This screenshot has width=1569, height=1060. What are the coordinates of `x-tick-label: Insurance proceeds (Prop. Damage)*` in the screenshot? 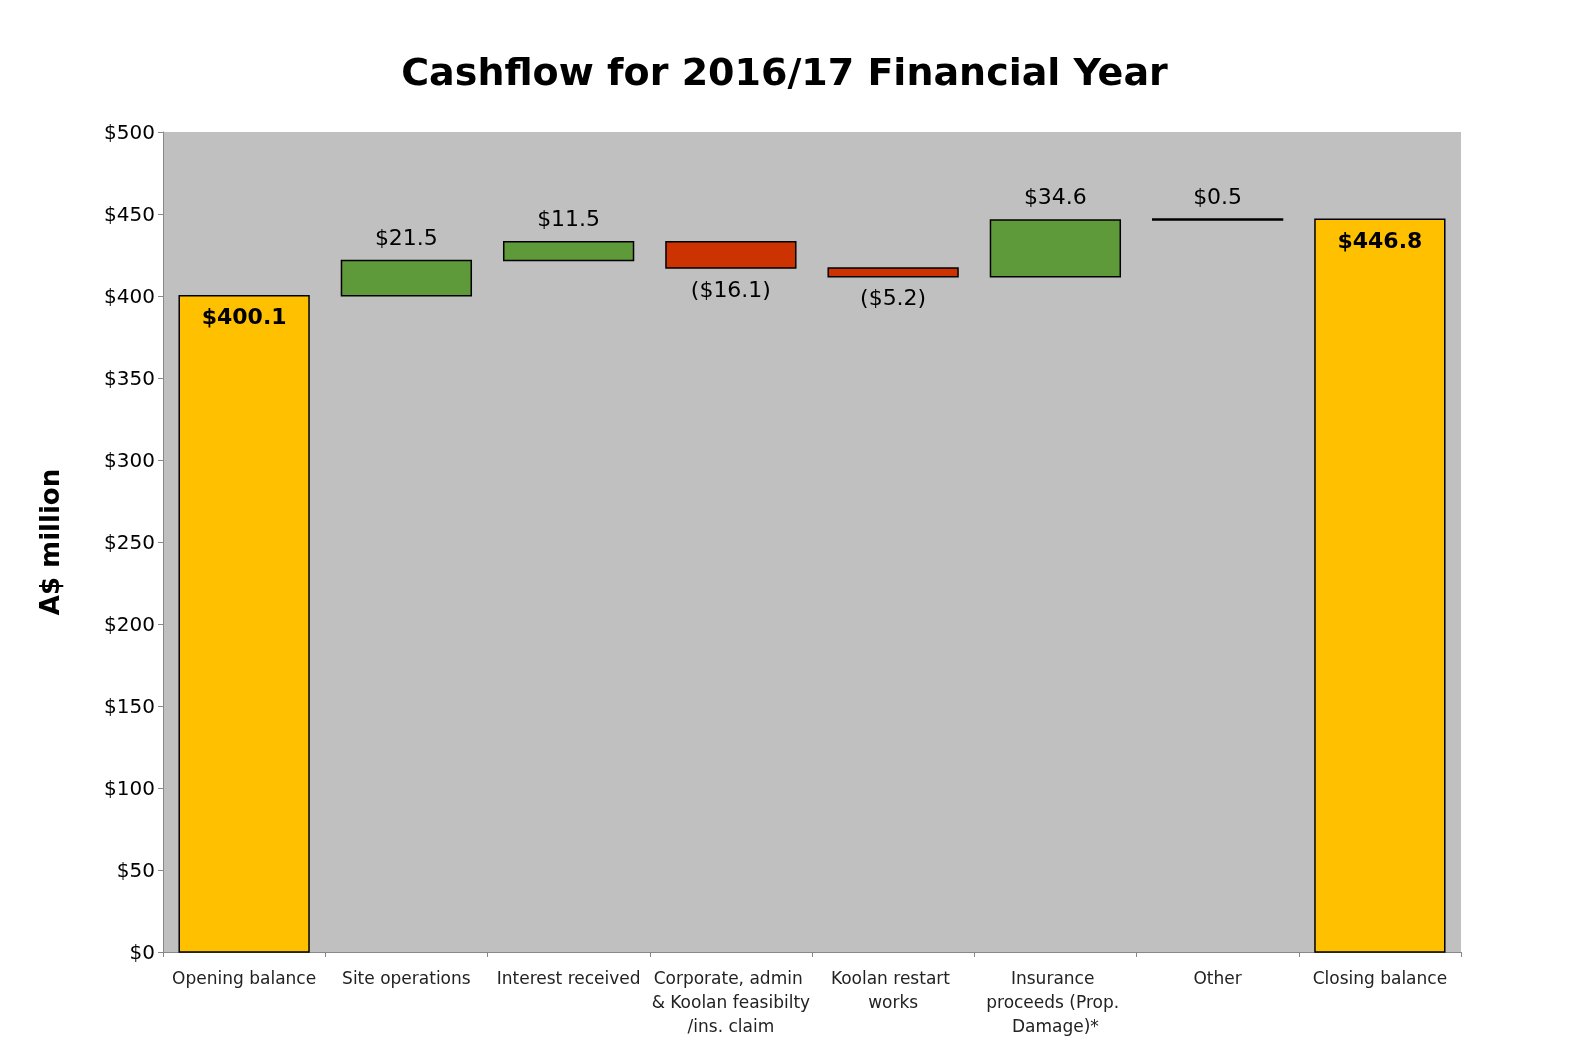 It's located at (1055, 1002).